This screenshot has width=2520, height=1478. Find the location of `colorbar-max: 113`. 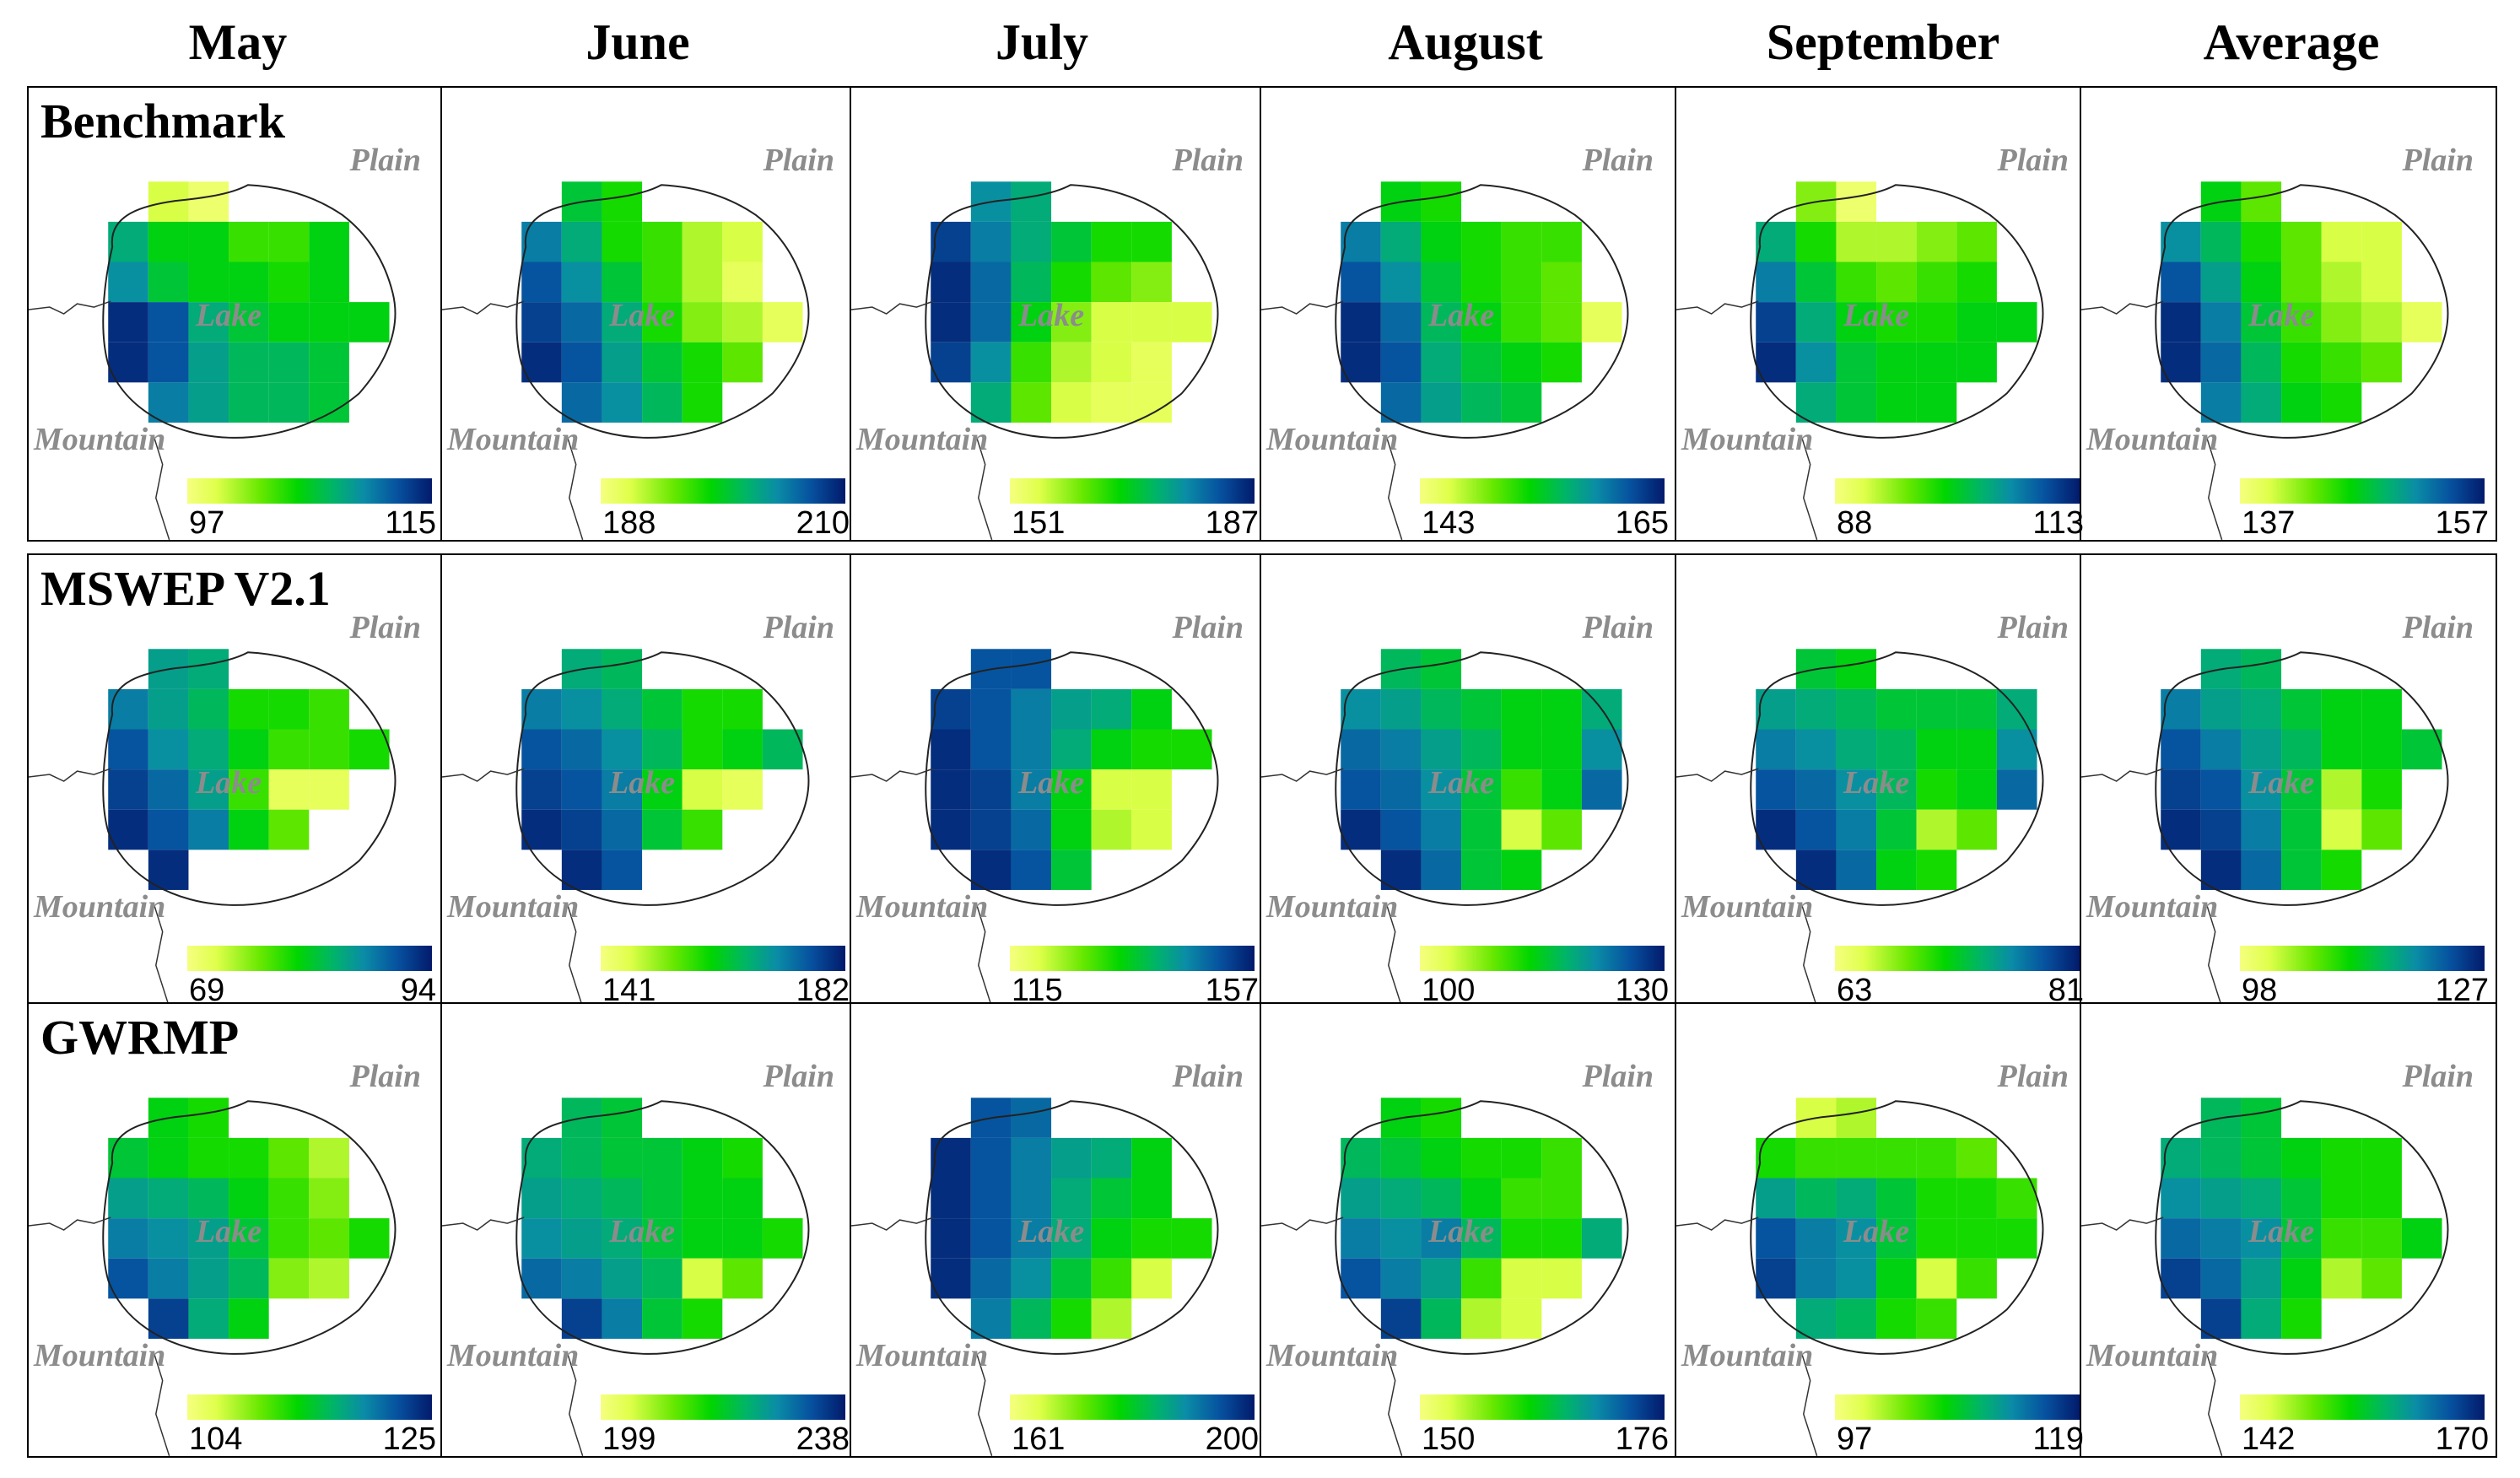

colorbar-max: 113 is located at coordinates (2058, 523).